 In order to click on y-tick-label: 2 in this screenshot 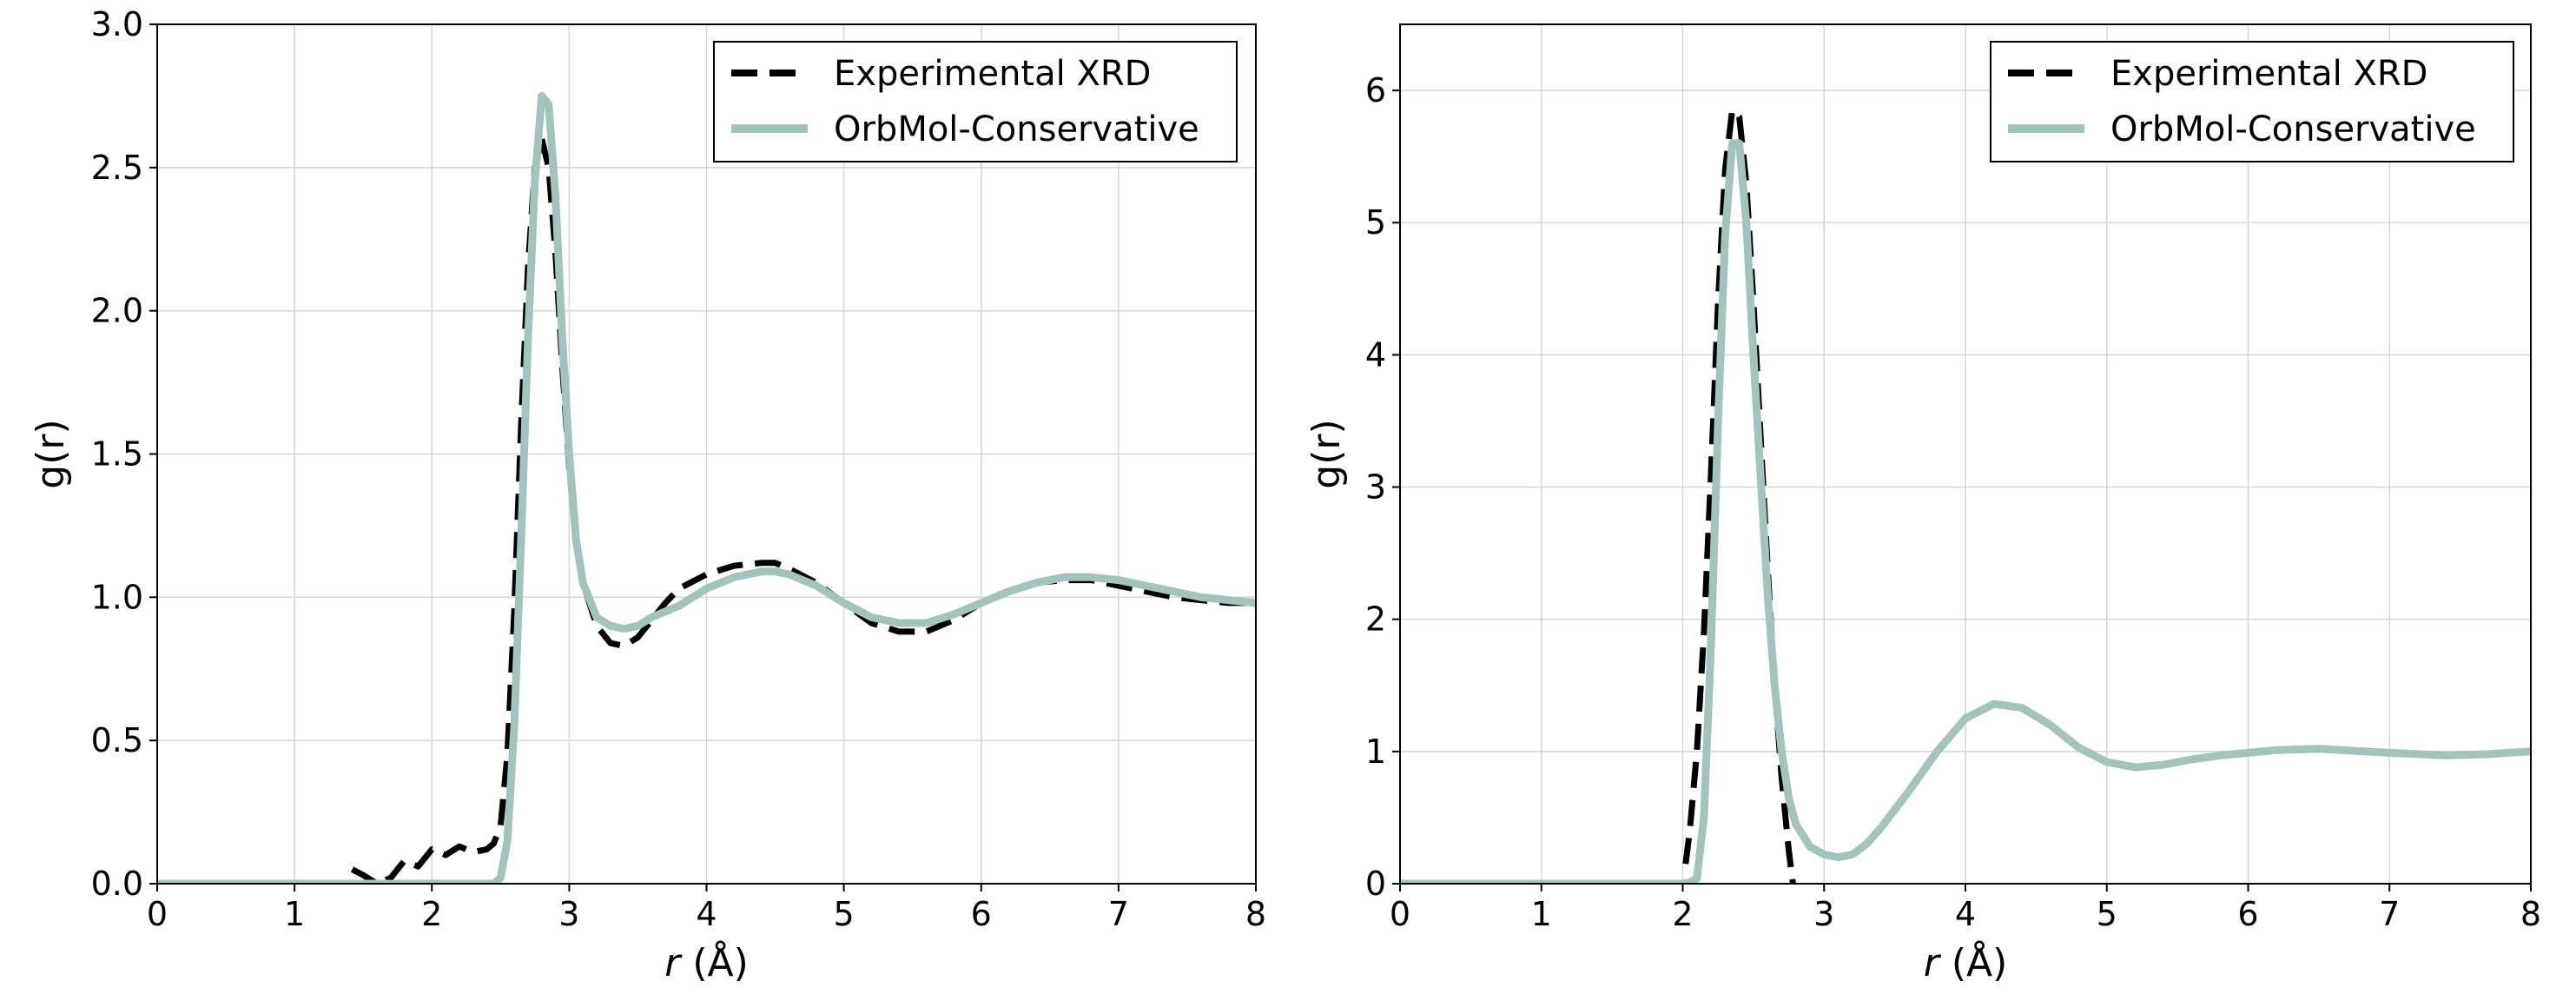, I will do `click(1376, 620)`.